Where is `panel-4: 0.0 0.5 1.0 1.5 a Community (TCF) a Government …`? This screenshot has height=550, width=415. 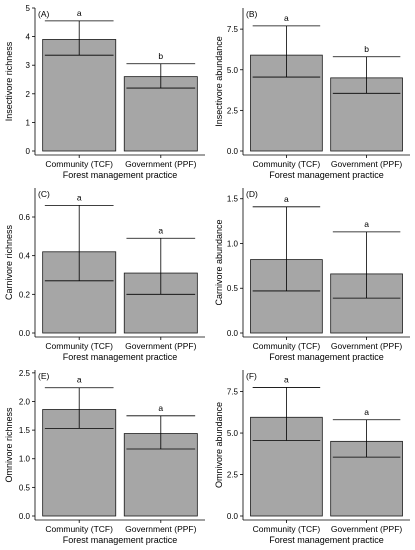
panel-4: 0.0 0.5 1.0 1.5 a Community (TCF) a Government … is located at coordinates (312, 275).